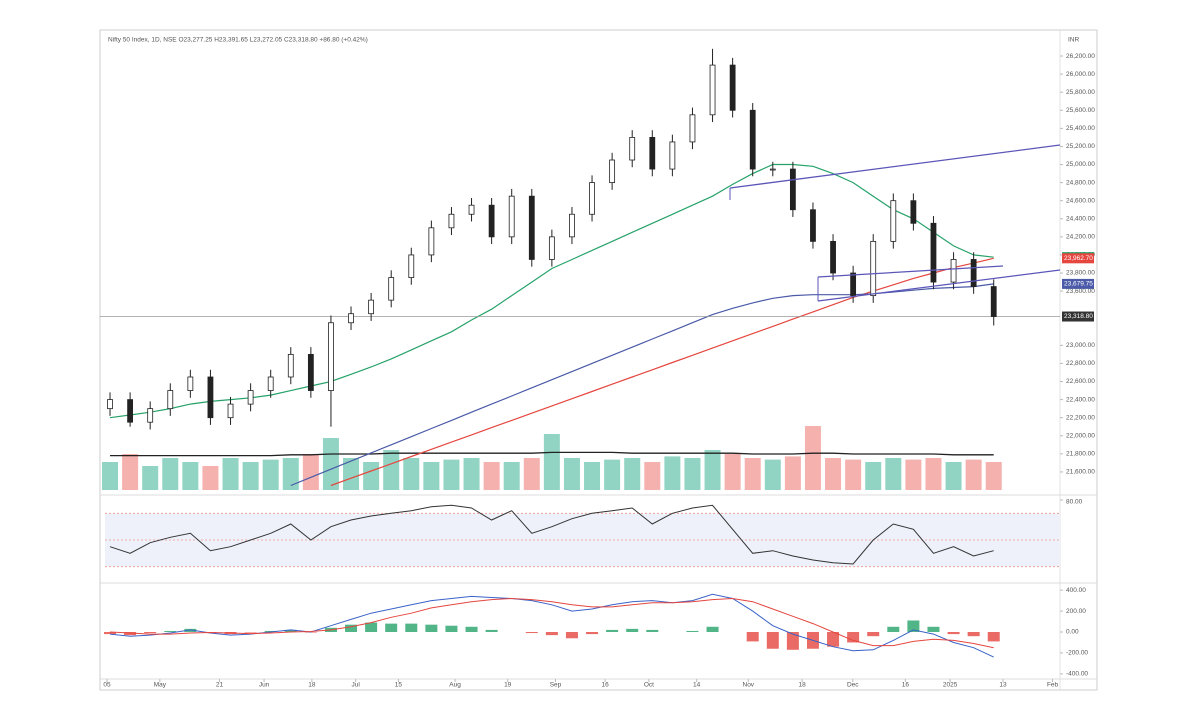 This screenshot has width=1200, height=720. What do you see at coordinates (1074, 40) in the screenshot?
I see `currency-label: INR` at bounding box center [1074, 40].